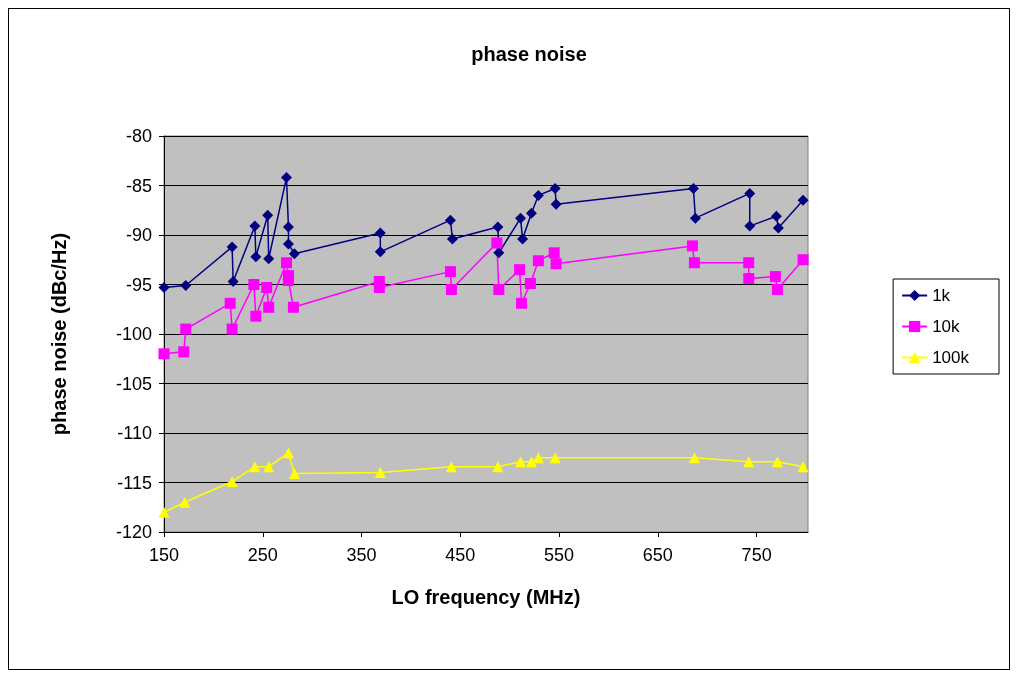  Describe the element at coordinates (657, 555) in the screenshot. I see `x-tick-label: 650` at that location.